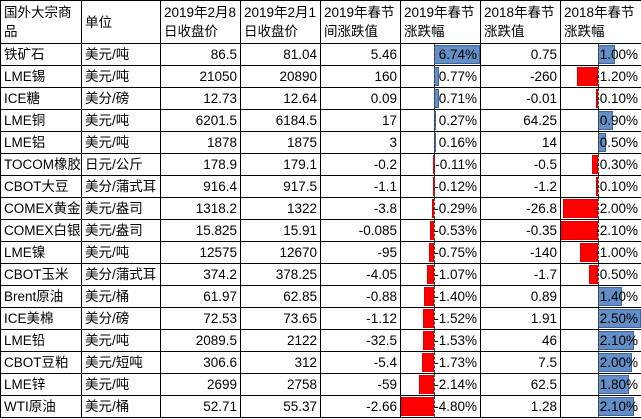  I want to click on change-2019-cell: -2.66, so click(360, 406).